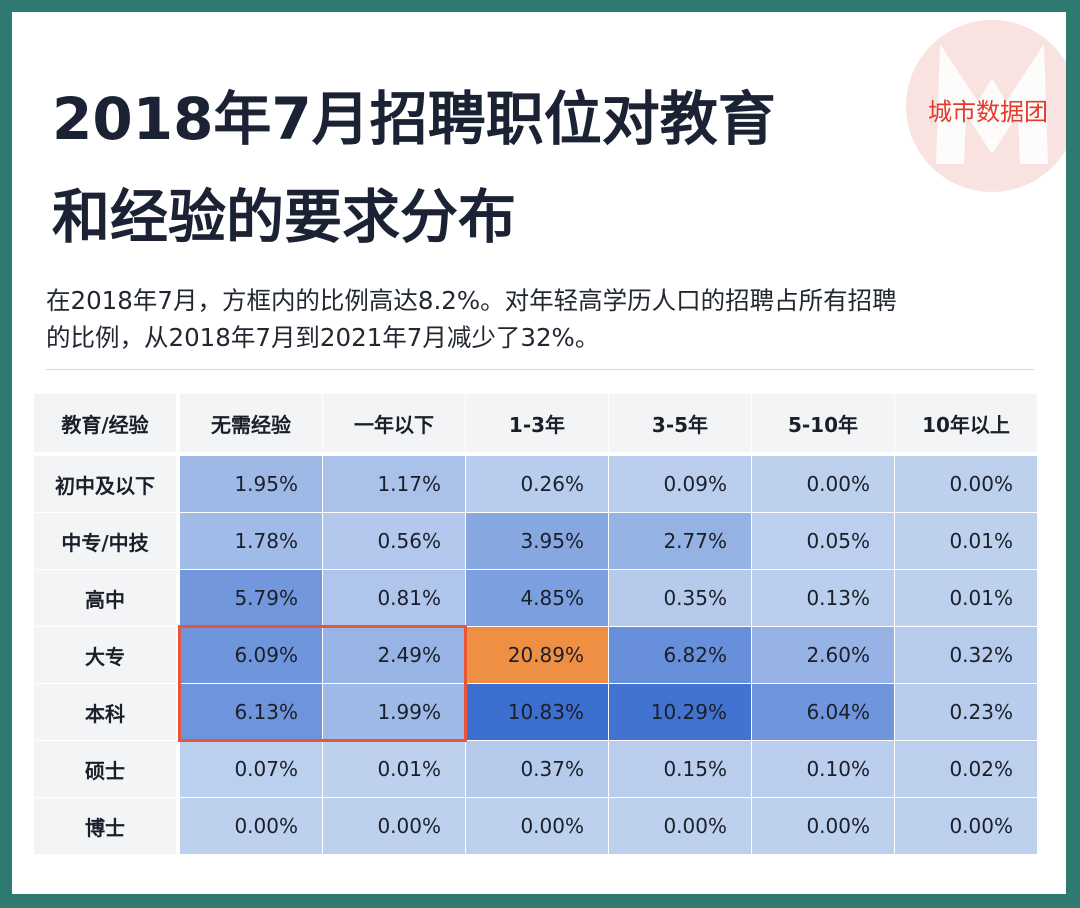 The width and height of the screenshot is (1080, 908). I want to click on logo-text: 城市数据团, so click(988, 112).